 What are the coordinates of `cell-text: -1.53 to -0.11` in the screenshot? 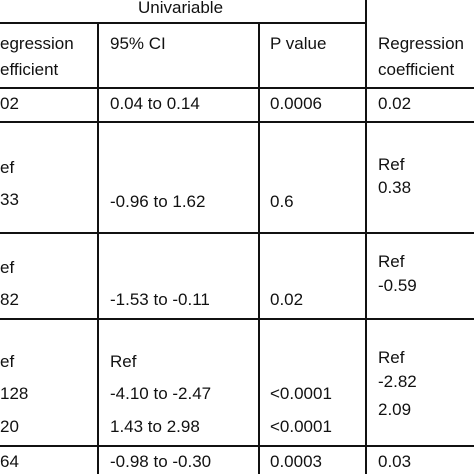 It's located at (160, 299).